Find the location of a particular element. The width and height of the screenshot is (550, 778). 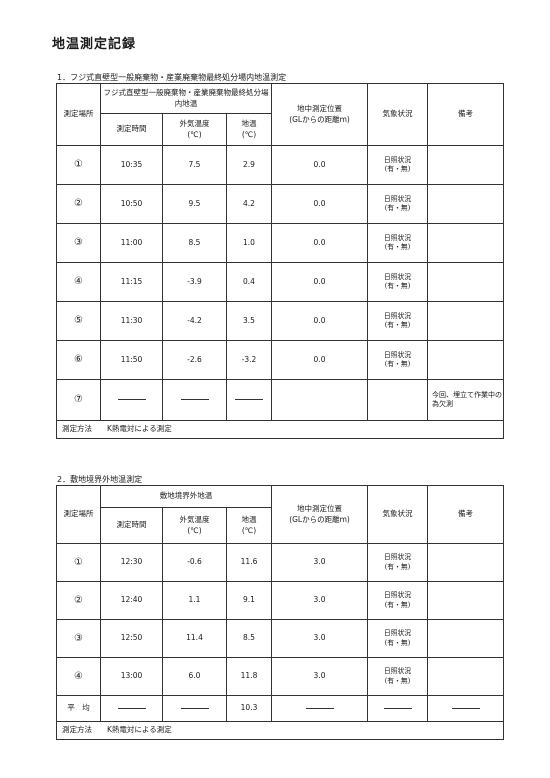

air-temp-cell: 8.5 is located at coordinates (194, 243).